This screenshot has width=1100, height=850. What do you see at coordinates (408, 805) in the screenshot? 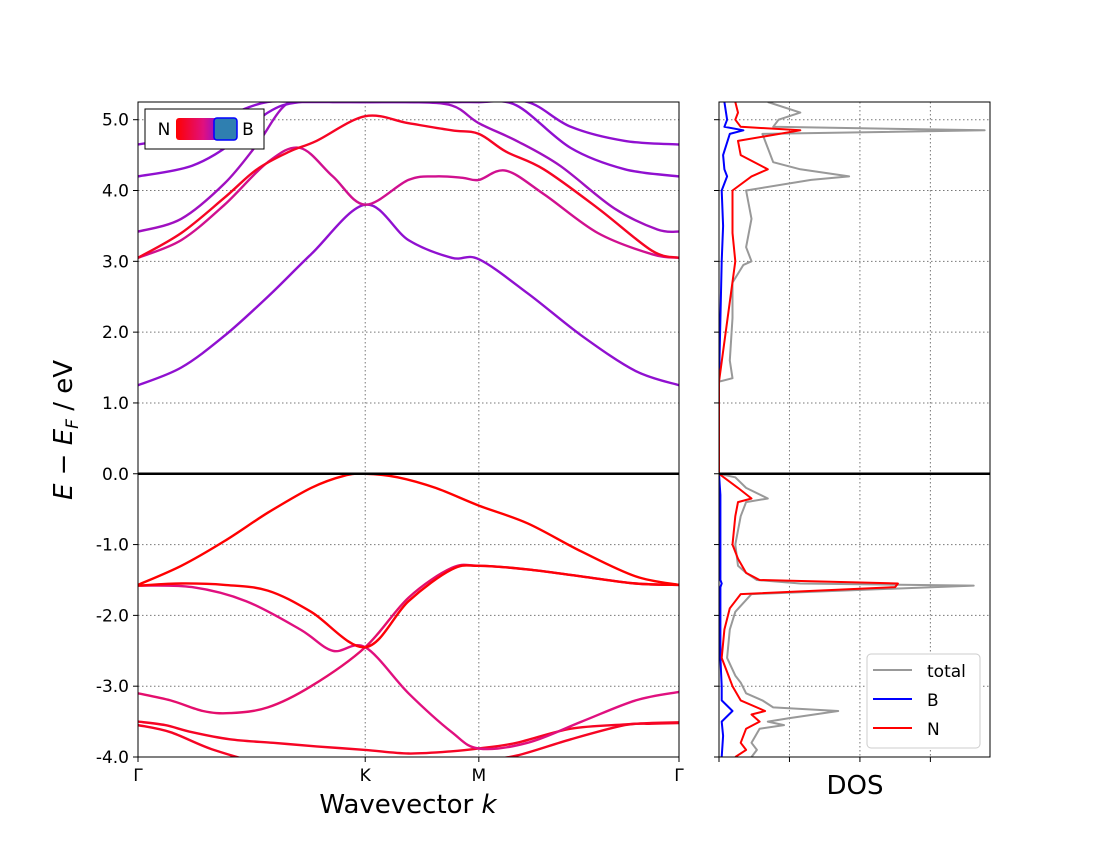
I see `band-x-axis-title: Wavevector k` at bounding box center [408, 805].